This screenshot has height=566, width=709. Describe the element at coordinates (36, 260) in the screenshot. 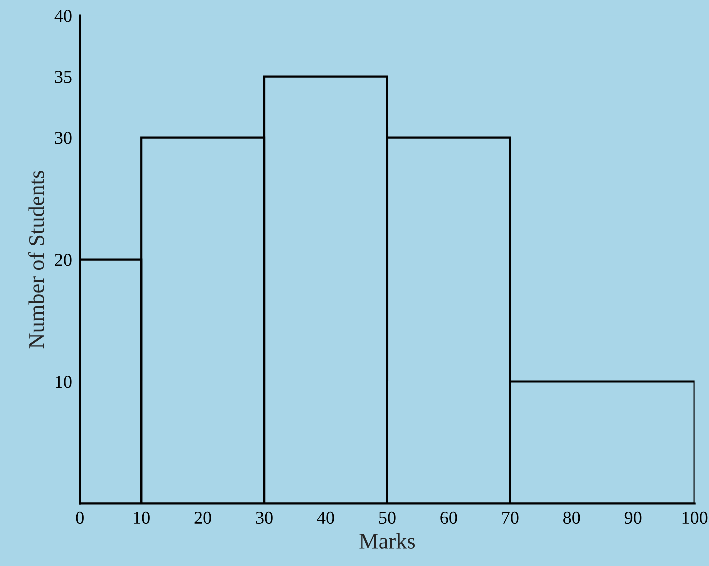

I see `y-axis-title: Number of Students` at that location.